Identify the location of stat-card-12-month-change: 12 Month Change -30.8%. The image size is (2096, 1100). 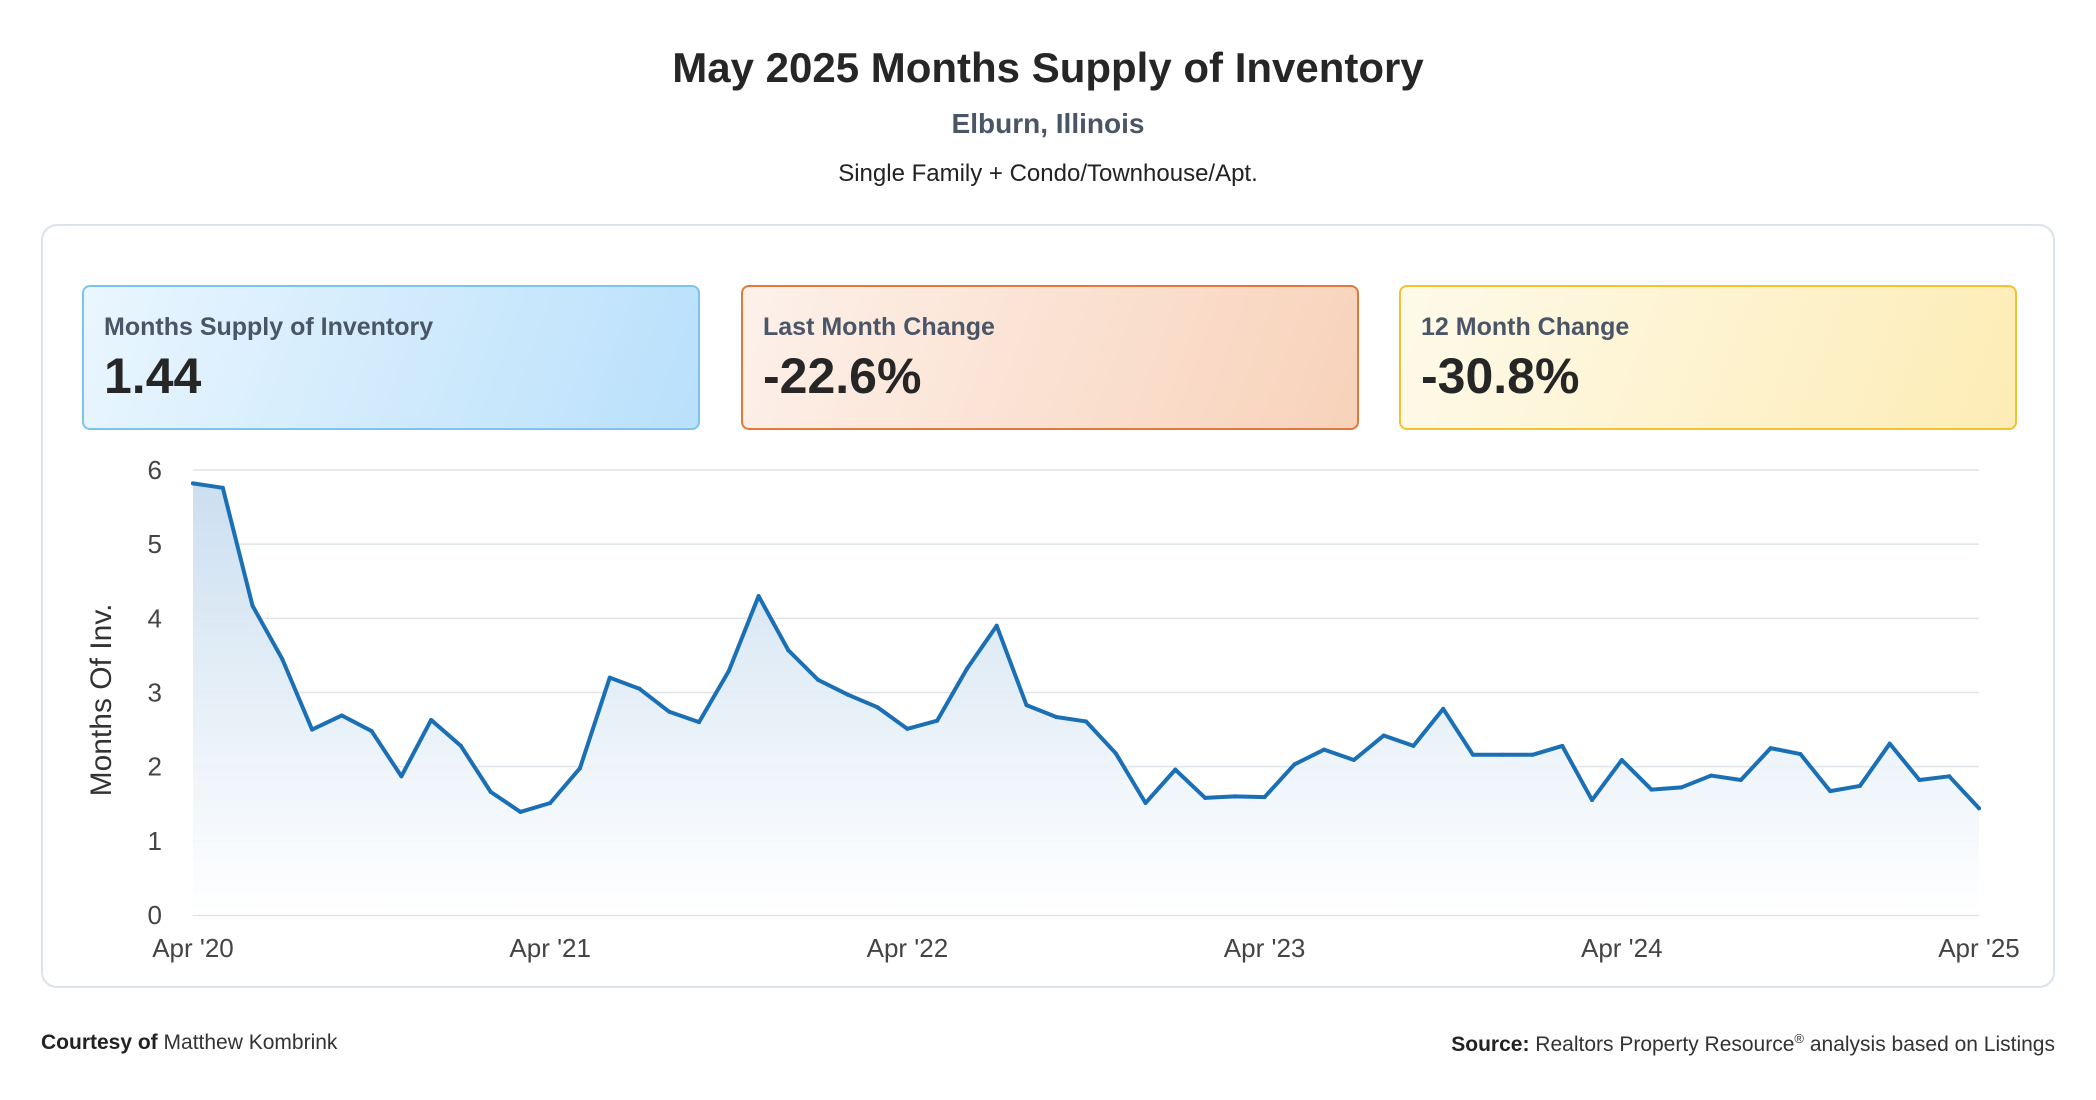
(1708, 357).